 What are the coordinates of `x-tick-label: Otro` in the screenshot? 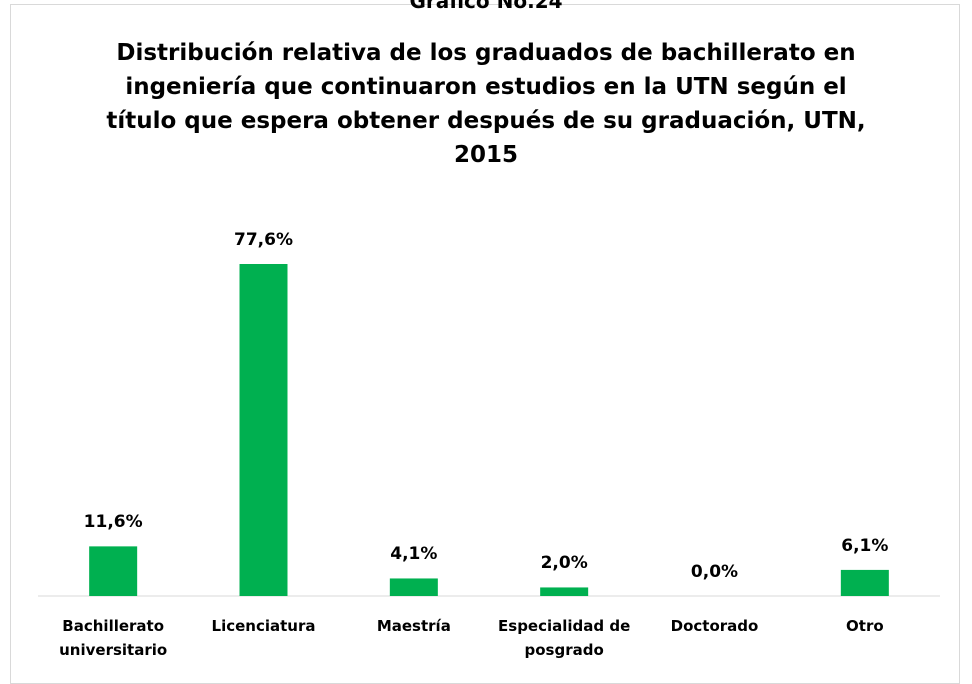 It's located at (865, 626).